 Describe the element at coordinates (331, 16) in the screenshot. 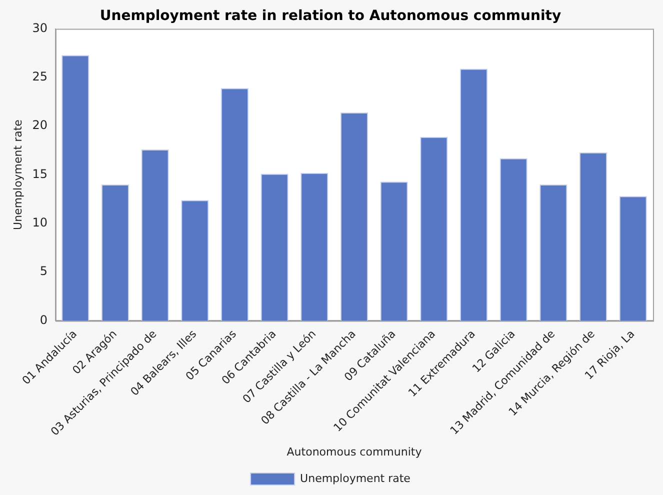

I see `chart-title: Unemployment rate in relation to Autonomous community` at that location.